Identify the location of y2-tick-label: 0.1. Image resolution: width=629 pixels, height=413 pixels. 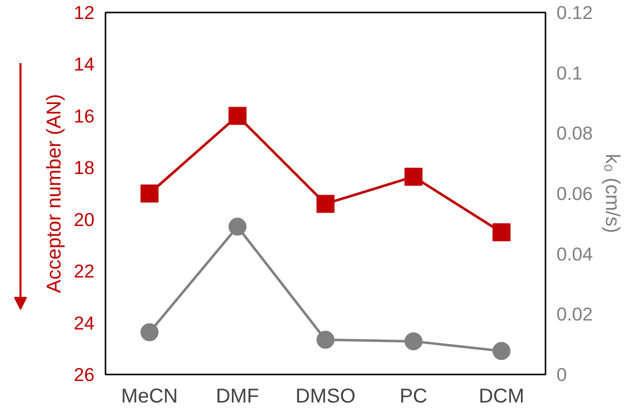
(569, 73).